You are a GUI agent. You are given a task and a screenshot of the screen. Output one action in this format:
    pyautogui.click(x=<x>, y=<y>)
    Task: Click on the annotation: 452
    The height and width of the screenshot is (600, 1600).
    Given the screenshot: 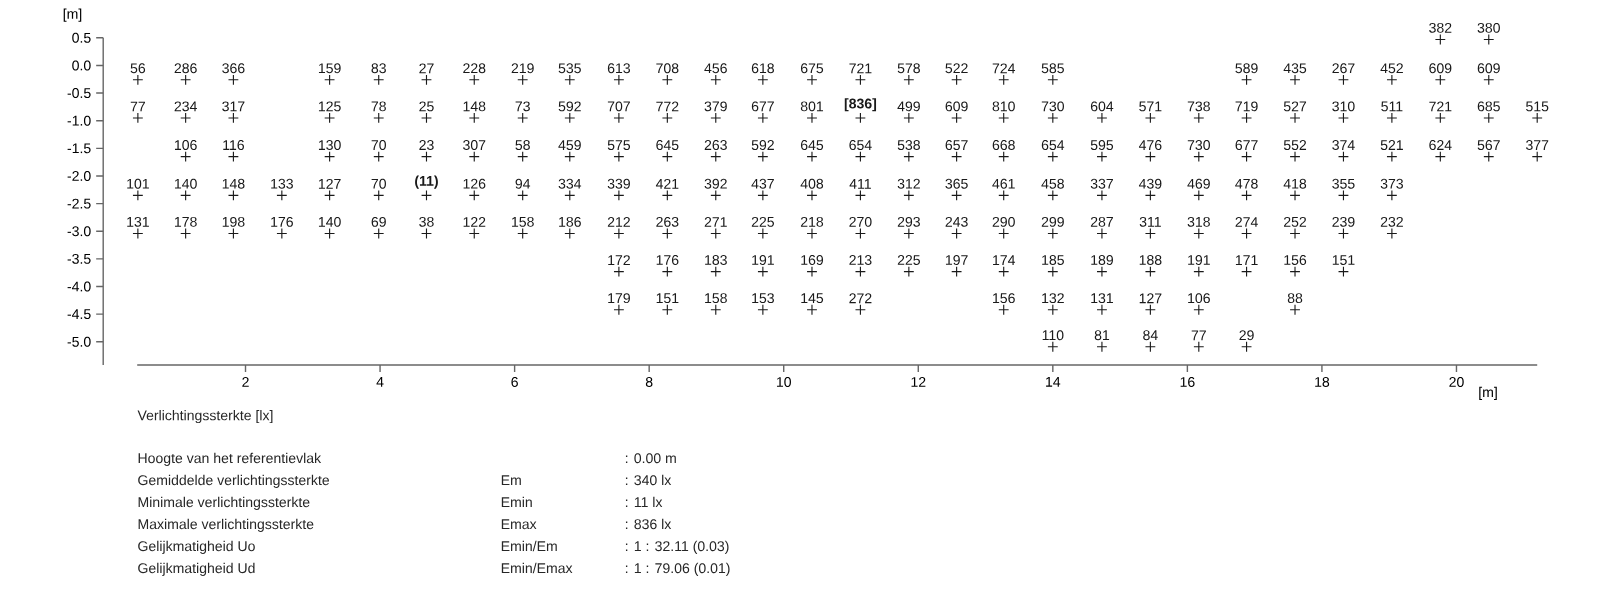 What is the action you would take?
    pyautogui.click(x=1391, y=68)
    